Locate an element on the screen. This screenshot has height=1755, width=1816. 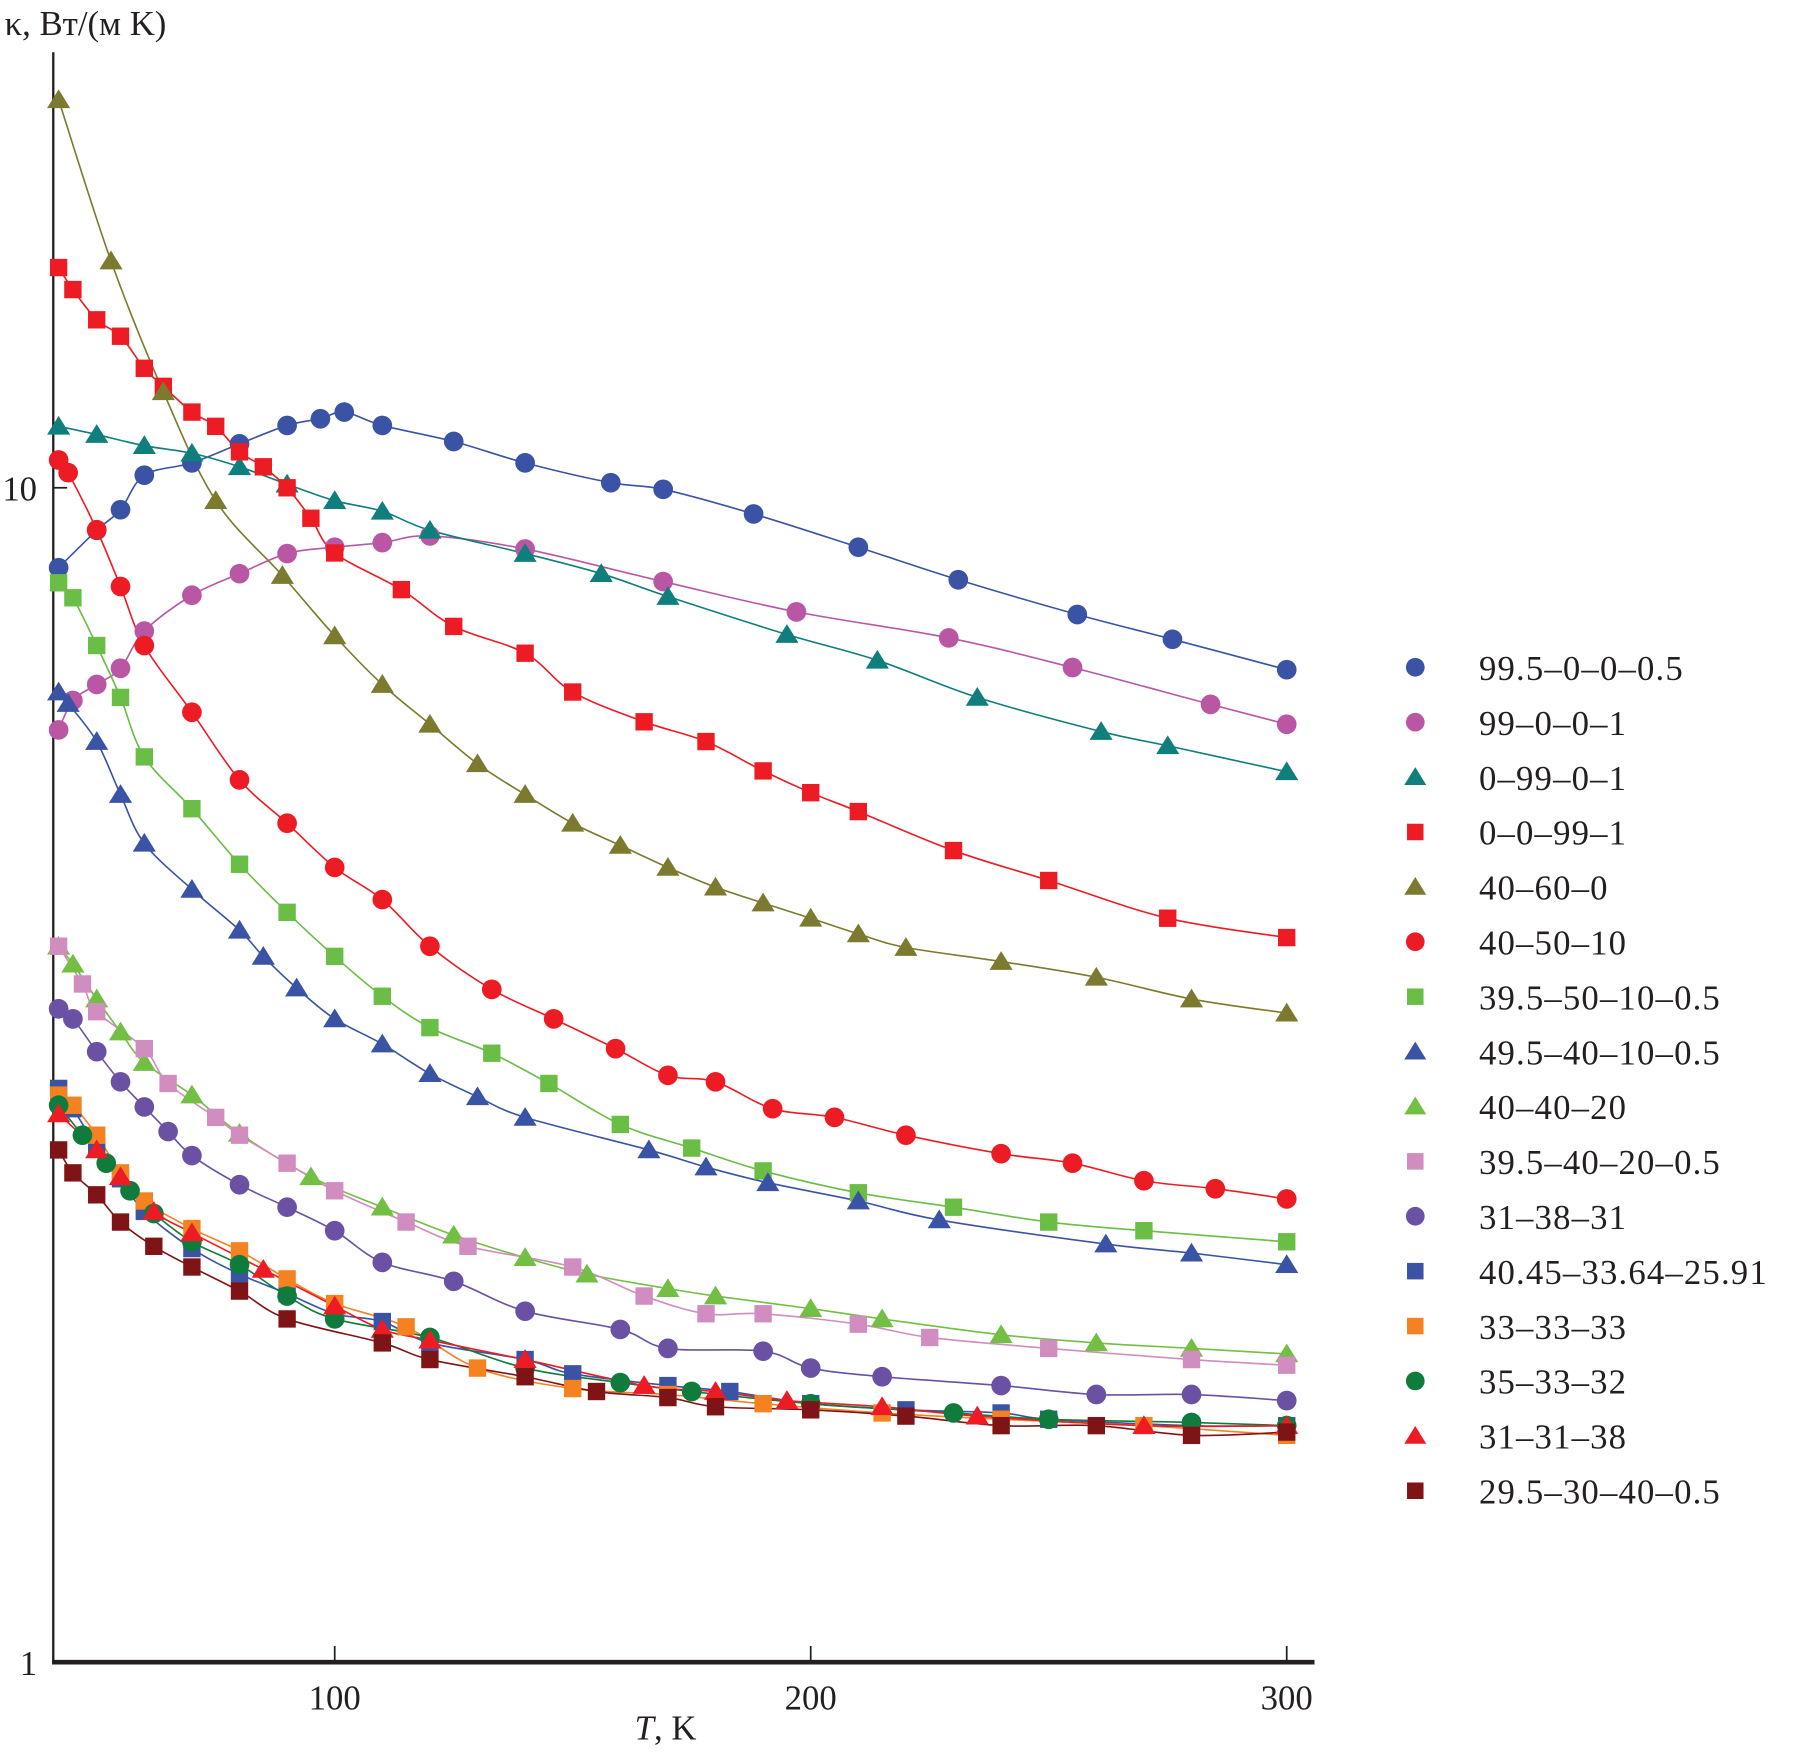
legend-item: 40.45–33.64–25.91 is located at coordinates (1587, 1272).